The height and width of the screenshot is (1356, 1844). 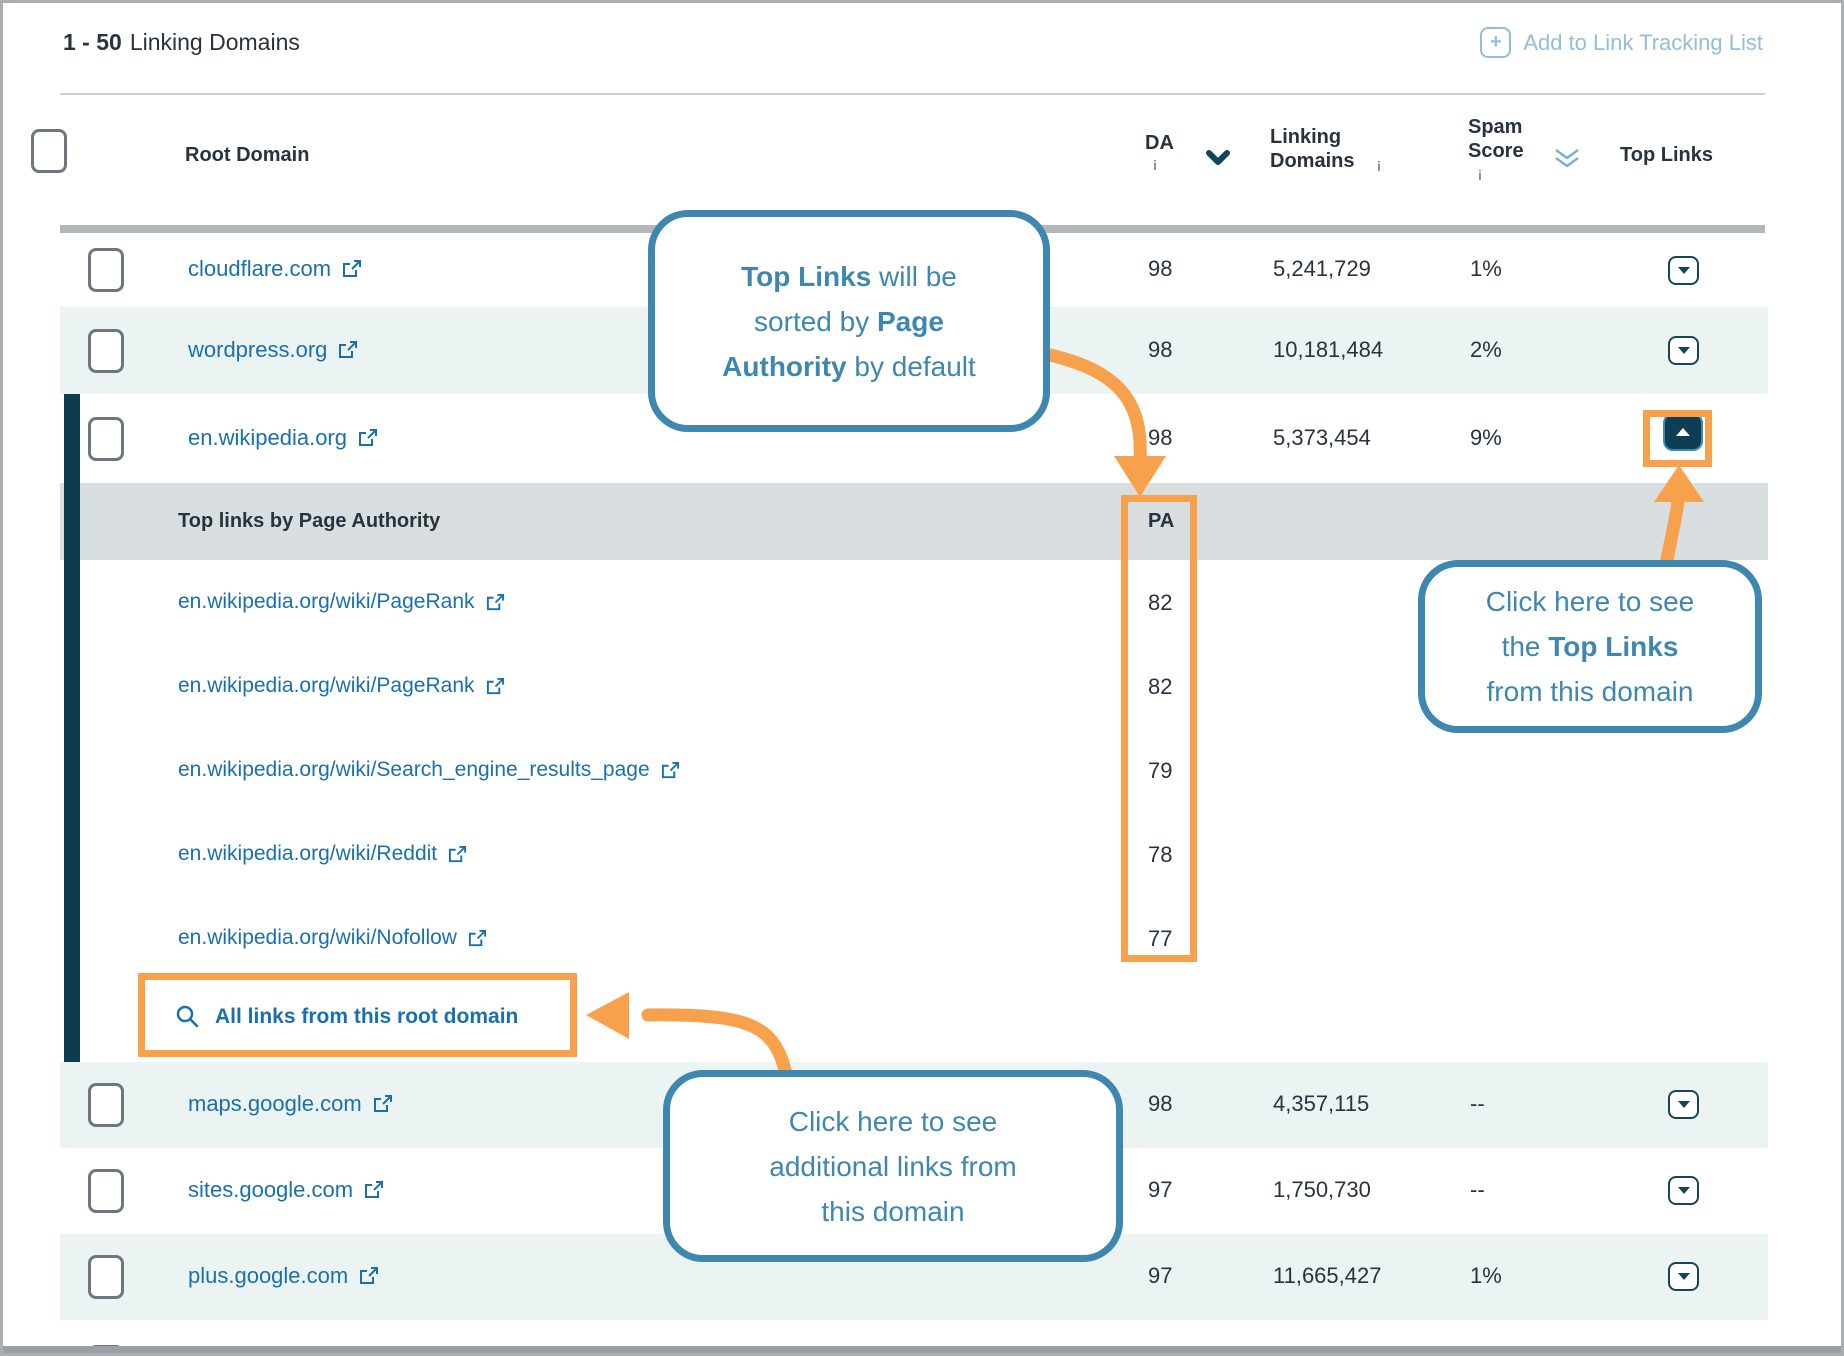 I want to click on sort-descending-icon, so click(x=1218, y=158).